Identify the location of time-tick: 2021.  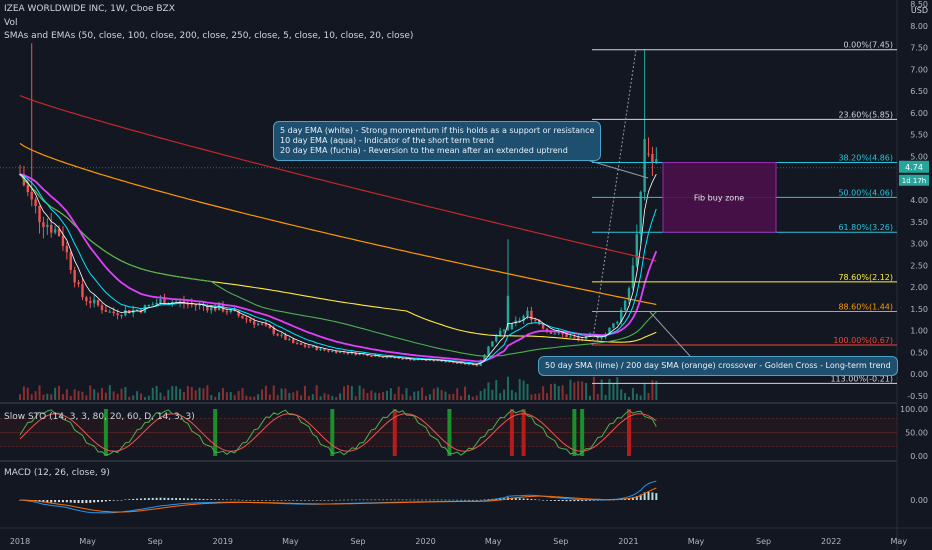
(628, 541).